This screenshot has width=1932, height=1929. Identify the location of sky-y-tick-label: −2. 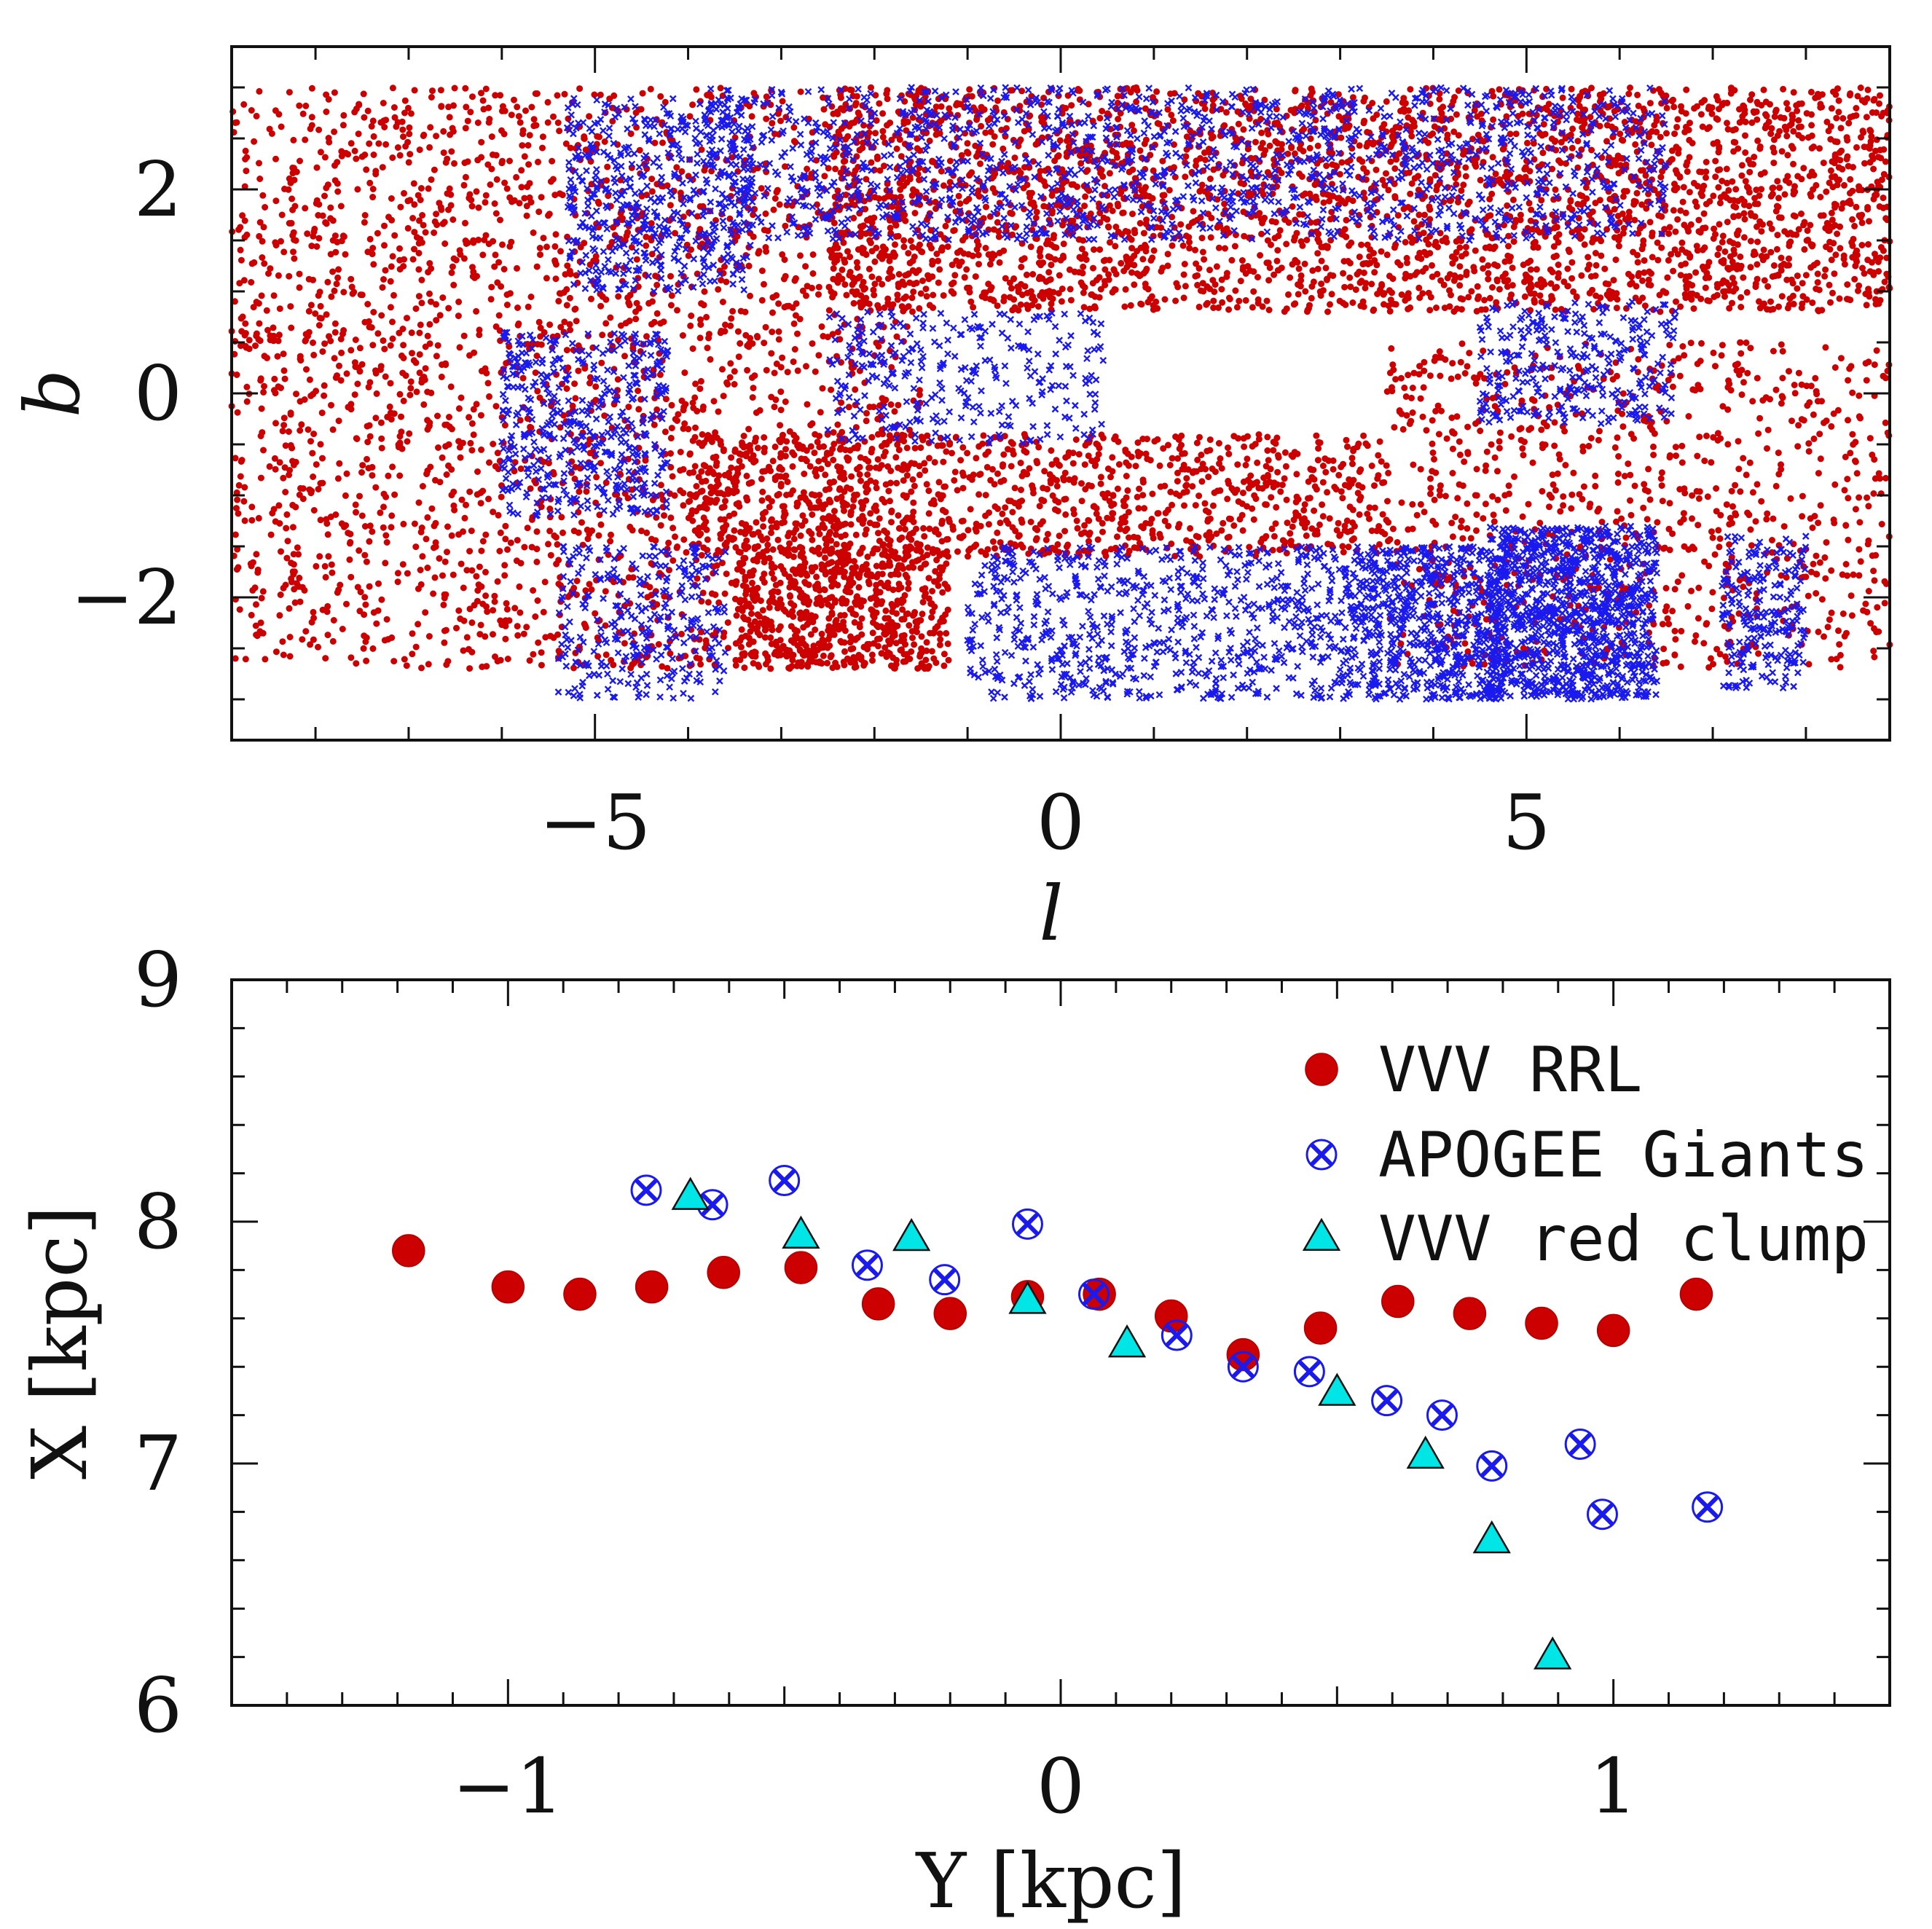
(126, 597).